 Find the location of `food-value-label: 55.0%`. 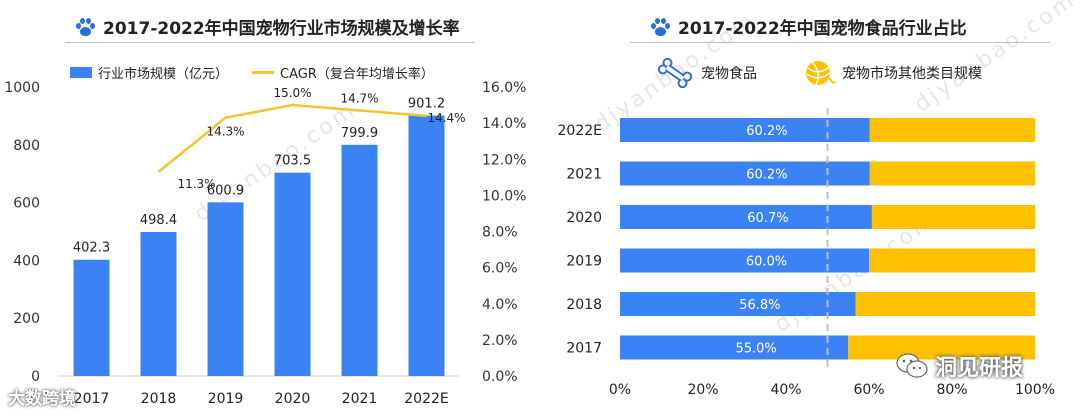

food-value-label: 55.0% is located at coordinates (755, 349).